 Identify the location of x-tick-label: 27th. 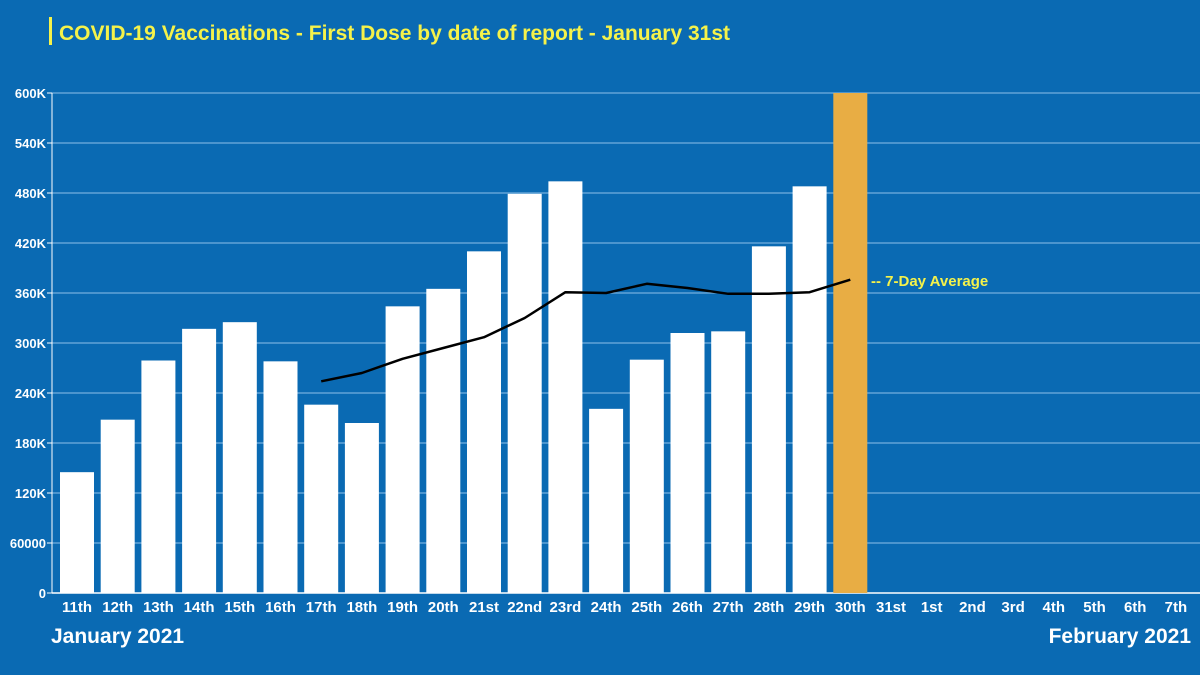
(728, 607).